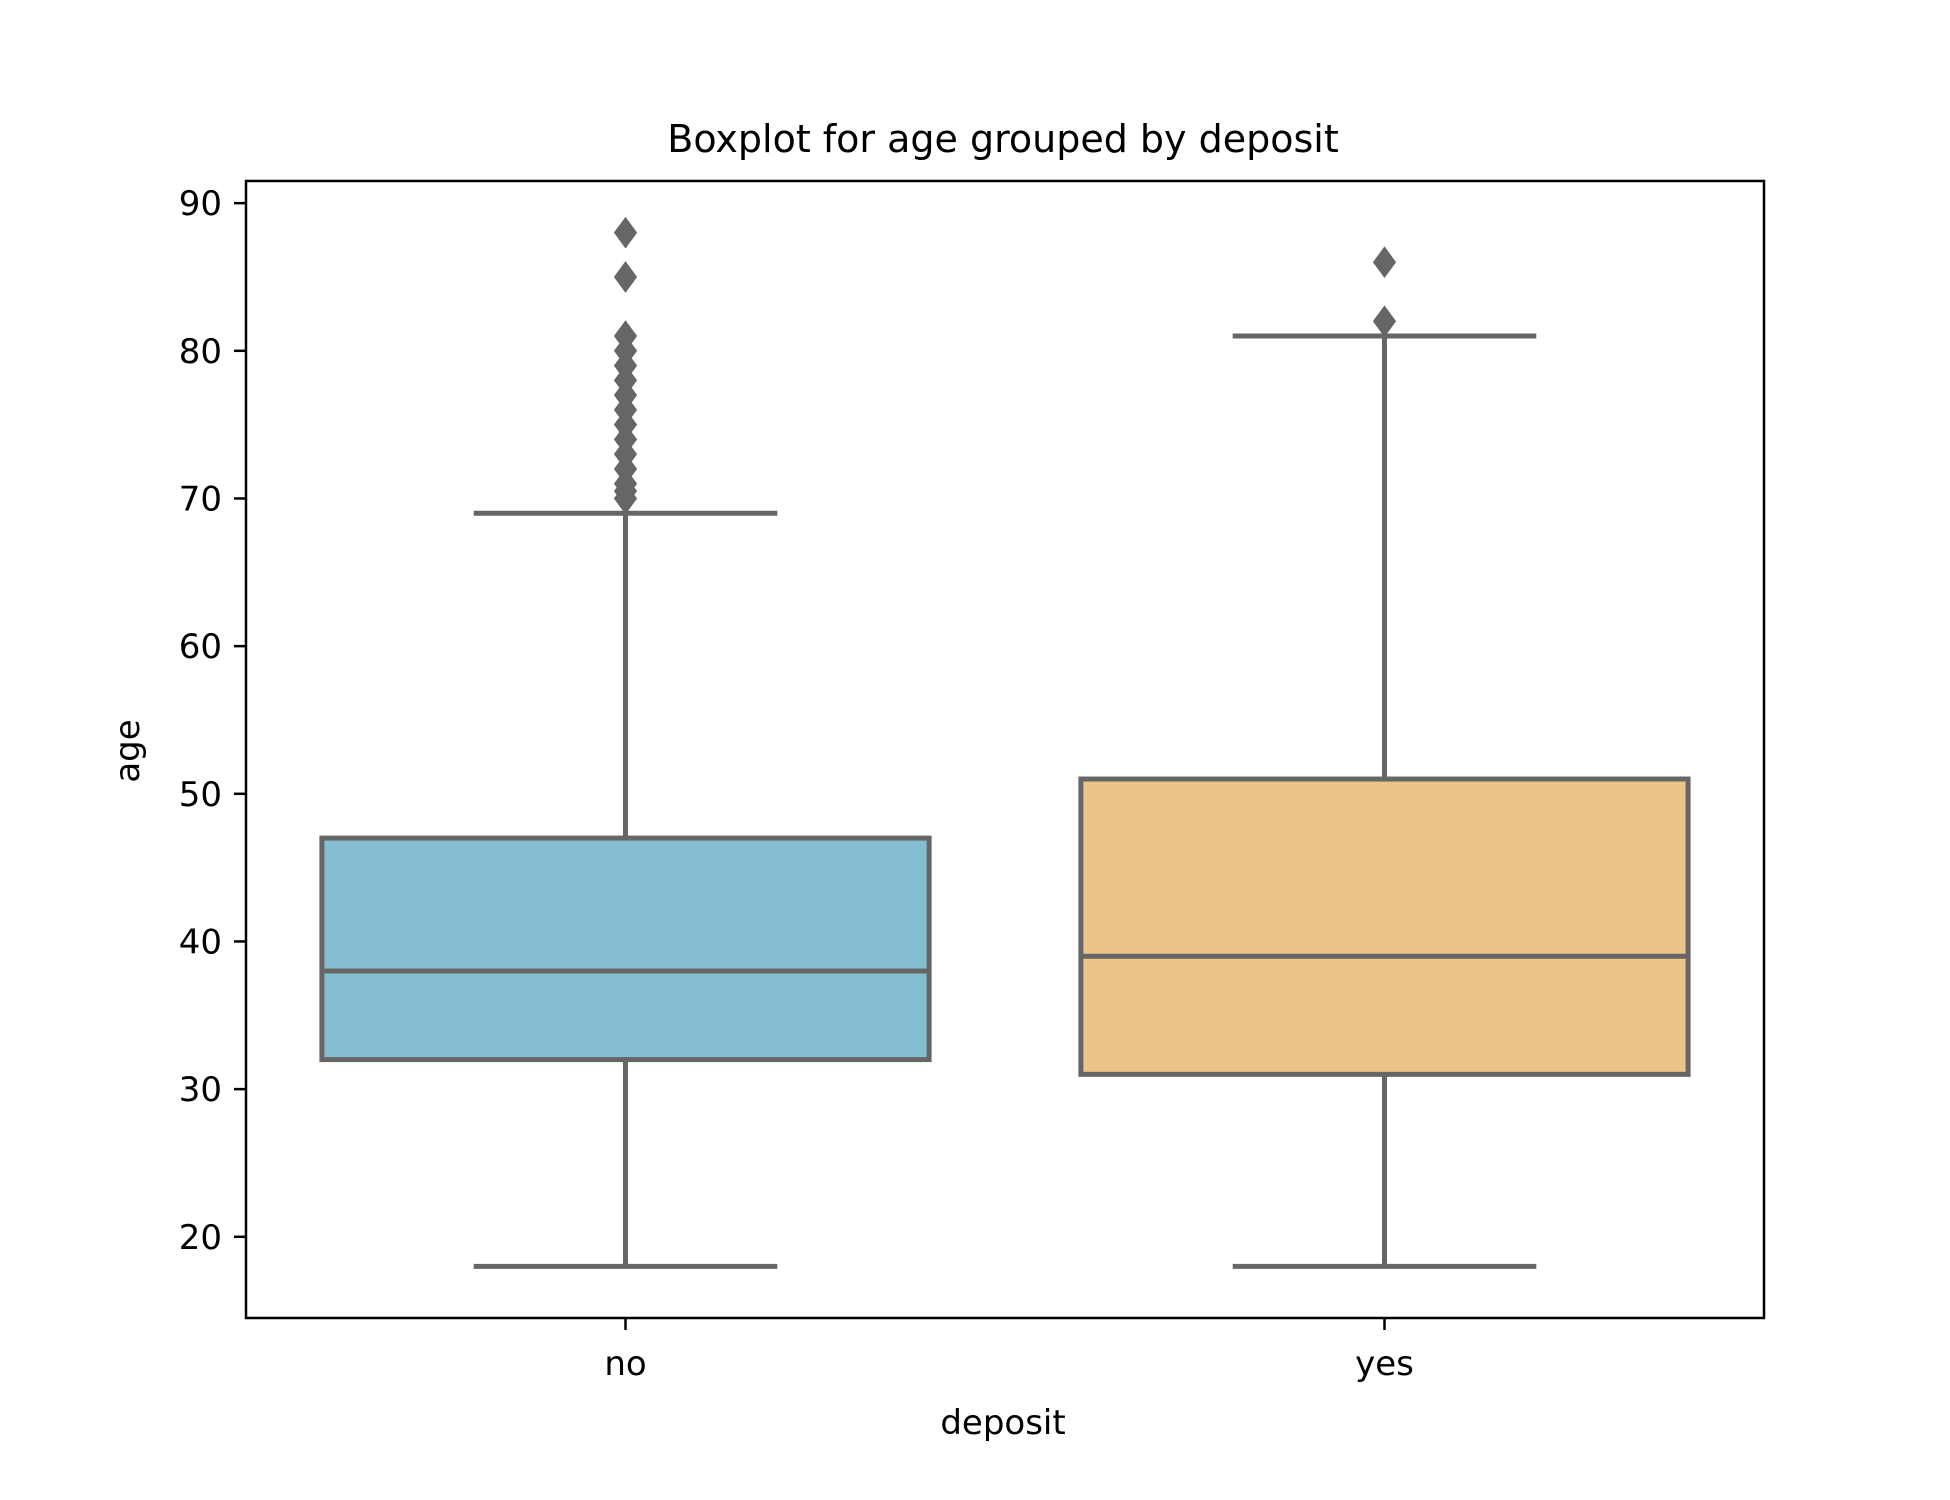  What do you see at coordinates (1003, 139) in the screenshot?
I see `chart-title: Boxplot for age grouped by deposit` at bounding box center [1003, 139].